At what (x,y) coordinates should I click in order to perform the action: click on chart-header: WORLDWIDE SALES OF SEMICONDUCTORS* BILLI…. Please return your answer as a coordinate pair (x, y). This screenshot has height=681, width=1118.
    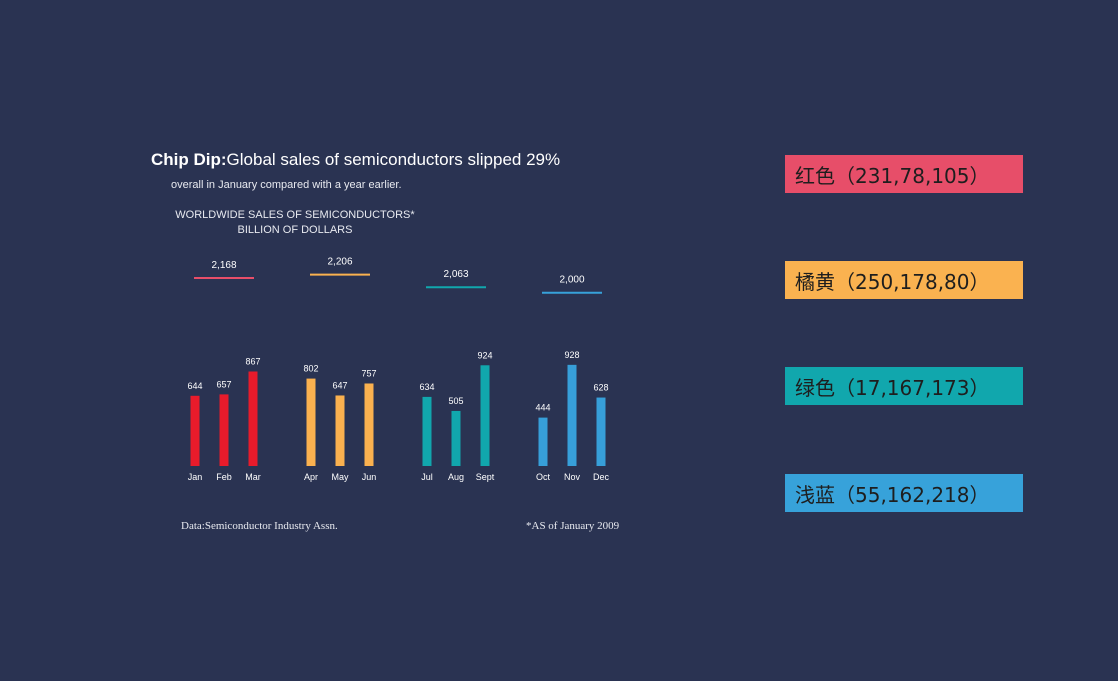
    Looking at the image, I should click on (295, 223).